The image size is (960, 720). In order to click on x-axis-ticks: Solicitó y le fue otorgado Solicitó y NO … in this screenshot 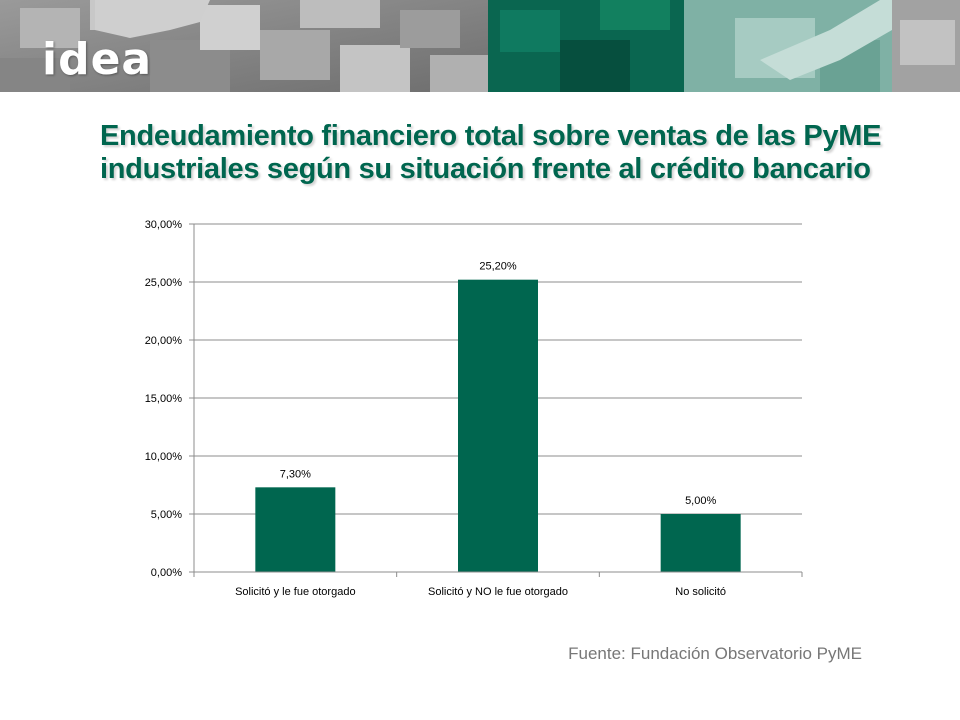, I will do `click(498, 585)`.